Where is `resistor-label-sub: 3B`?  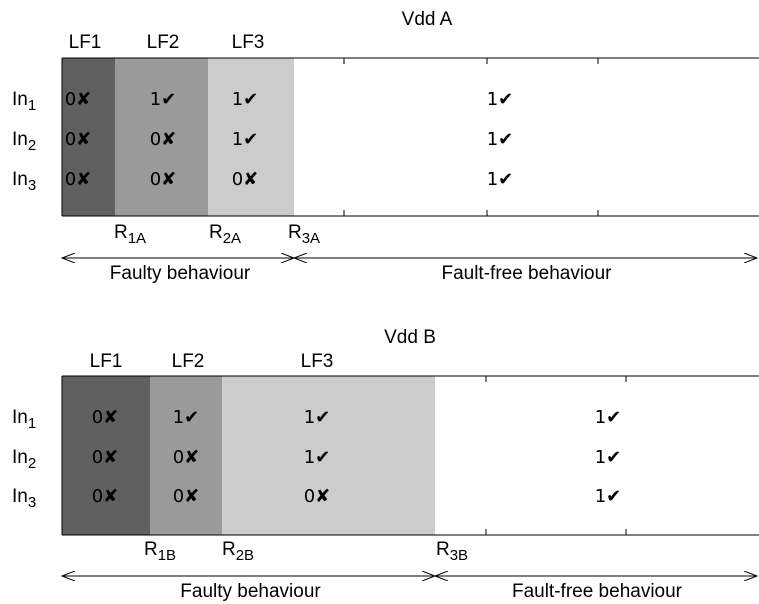 resistor-label-sub: 3B is located at coordinates (459, 555).